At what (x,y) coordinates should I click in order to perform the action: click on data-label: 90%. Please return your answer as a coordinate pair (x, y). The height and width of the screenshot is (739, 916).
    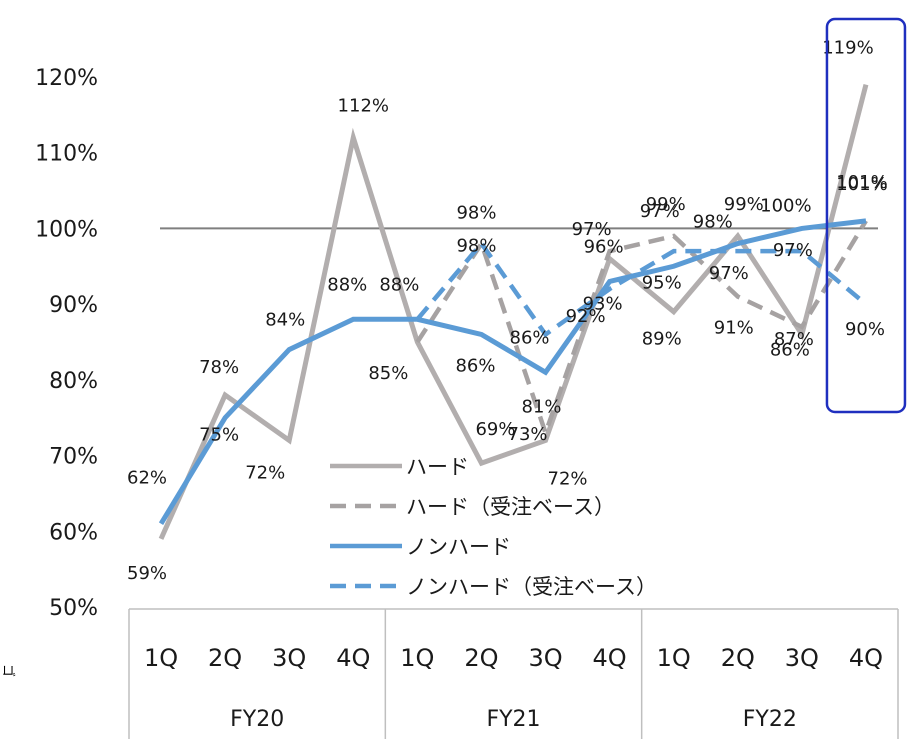
    Looking at the image, I should click on (865, 329).